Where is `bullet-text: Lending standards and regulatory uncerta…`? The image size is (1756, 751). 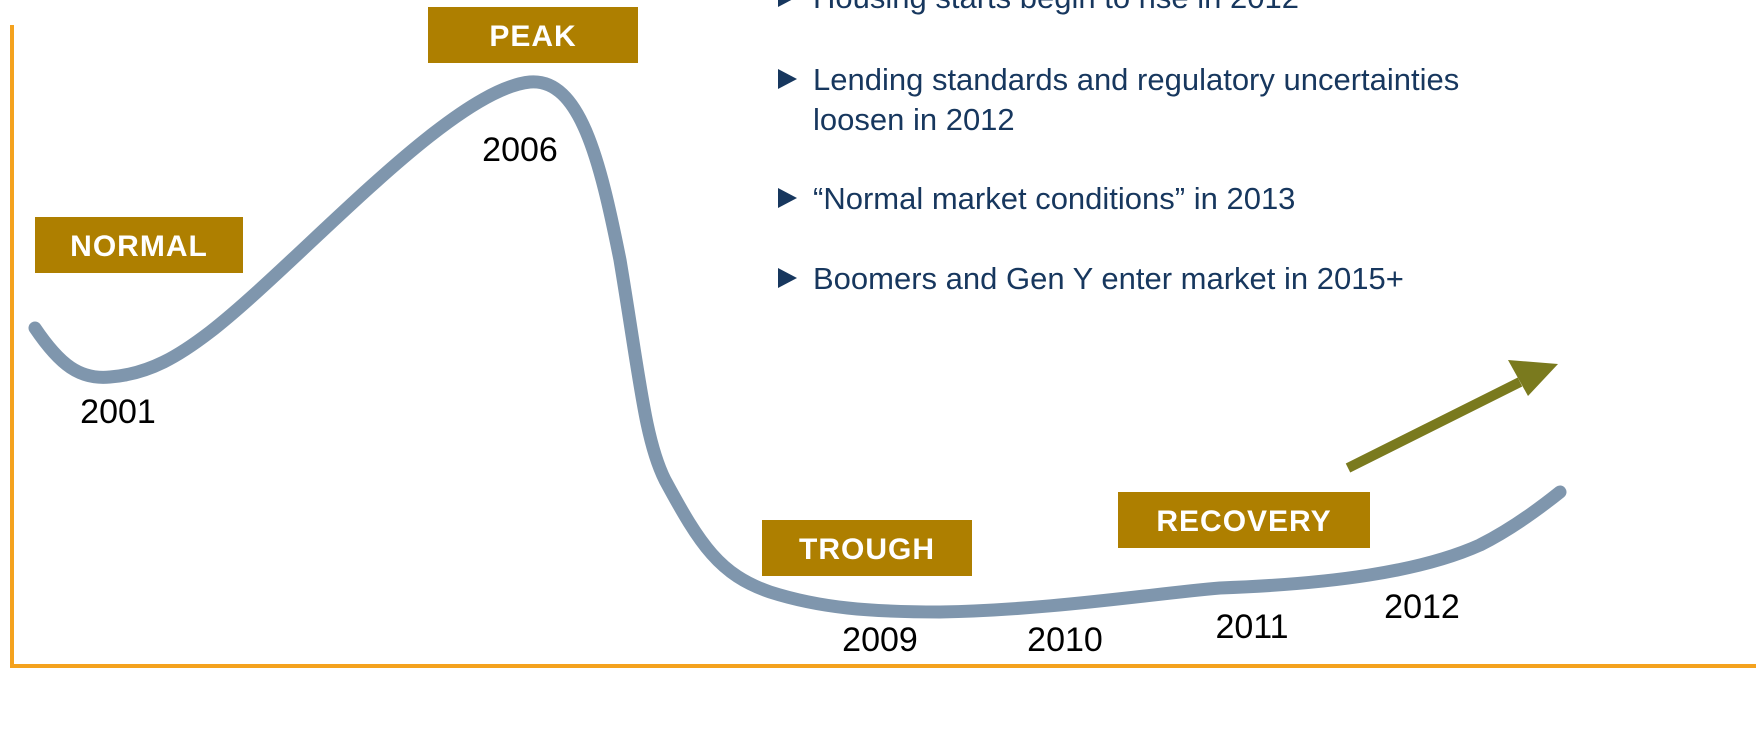 bullet-text: Lending standards and regulatory uncerta… is located at coordinates (1136, 79).